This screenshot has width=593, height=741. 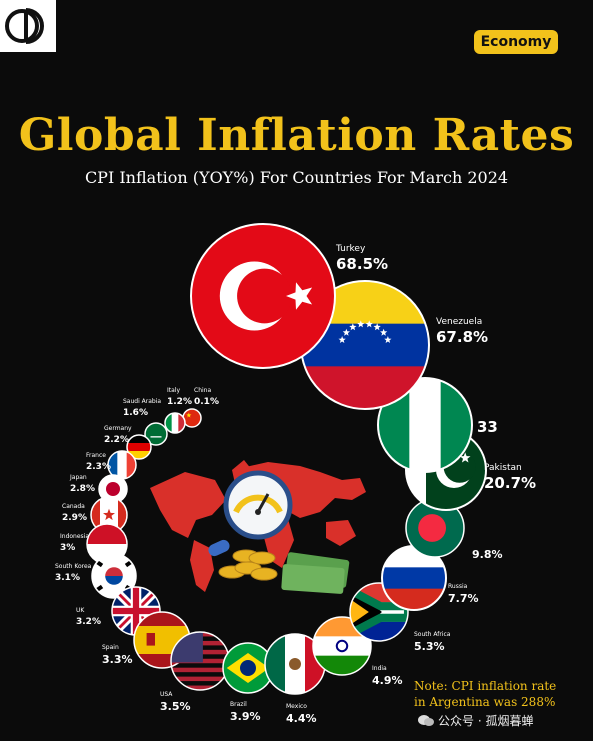 What do you see at coordinates (510, 483) in the screenshot?
I see `value-label-pakistan: 20.7%` at bounding box center [510, 483].